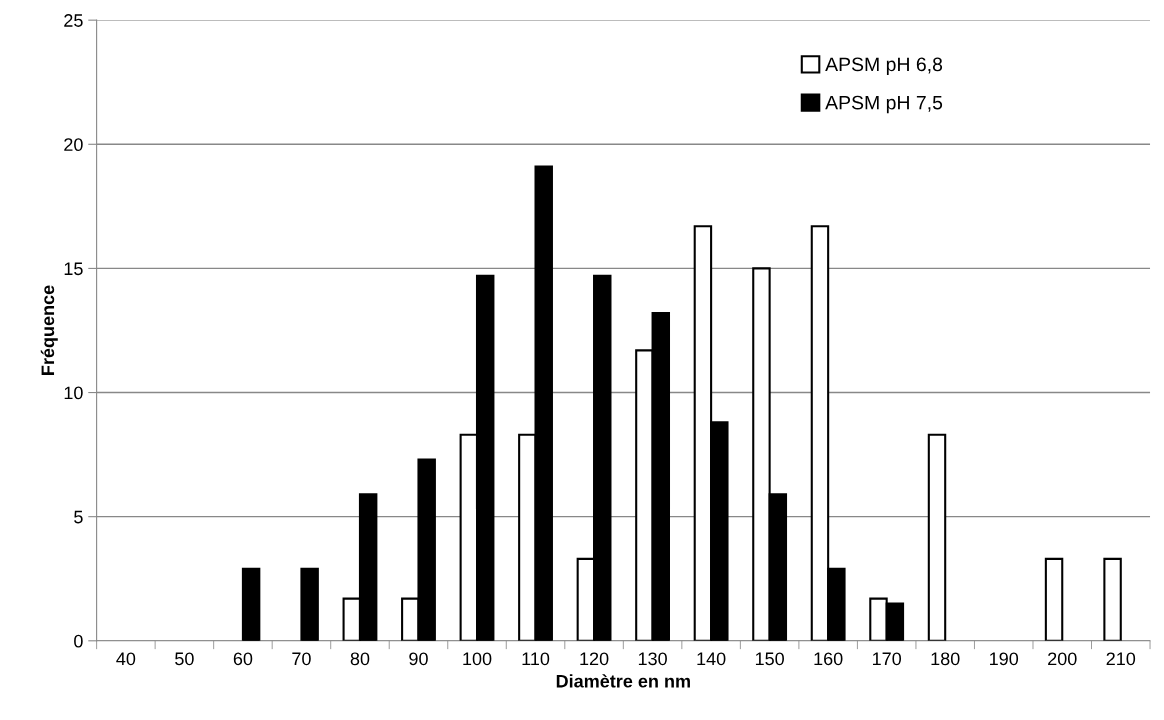  I want to click on x-tick-label: 180, so click(945, 659).